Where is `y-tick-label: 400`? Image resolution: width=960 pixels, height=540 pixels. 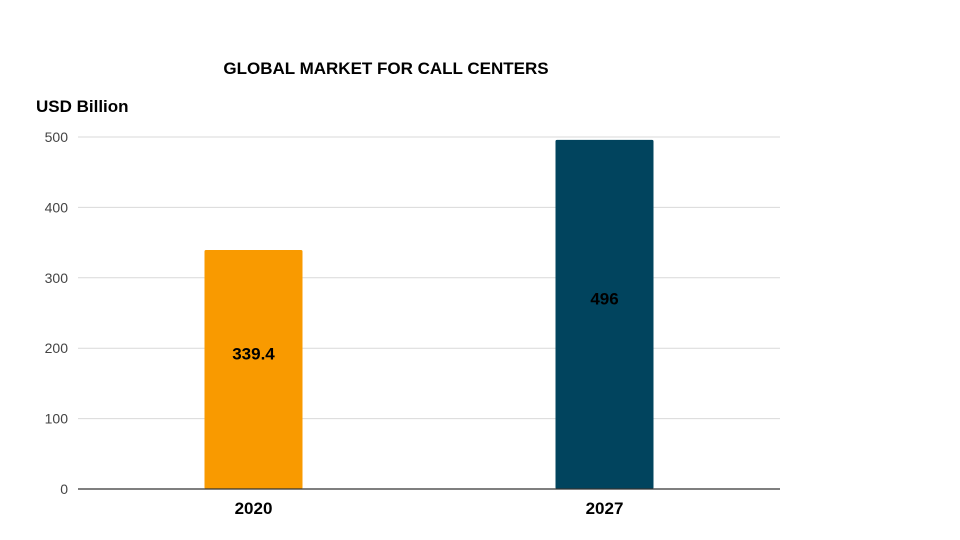
y-tick-label: 400 is located at coordinates (57, 207).